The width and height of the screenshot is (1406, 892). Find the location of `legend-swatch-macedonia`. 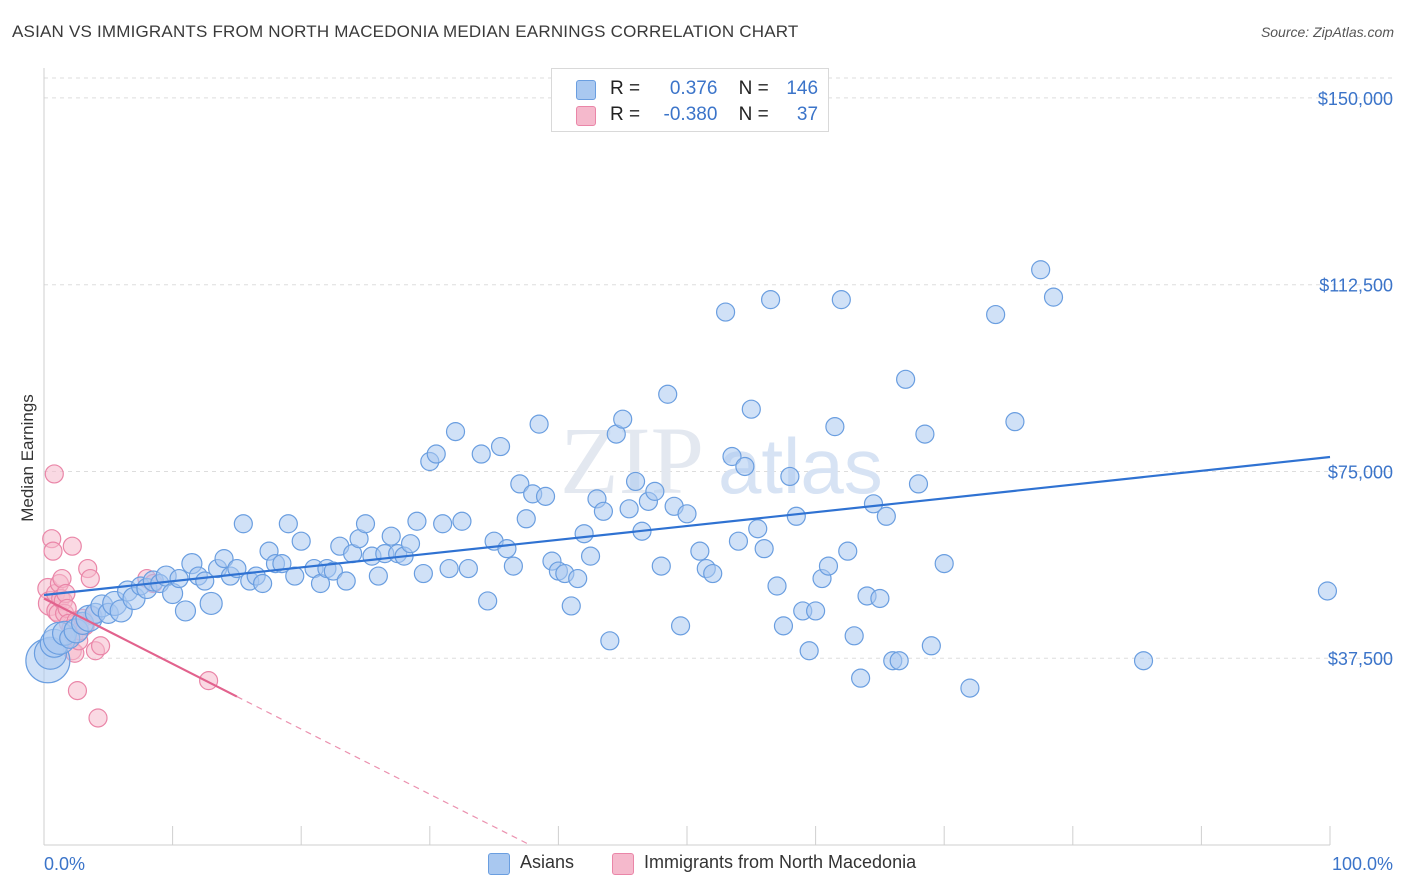

legend-swatch-macedonia is located at coordinates (586, 116).